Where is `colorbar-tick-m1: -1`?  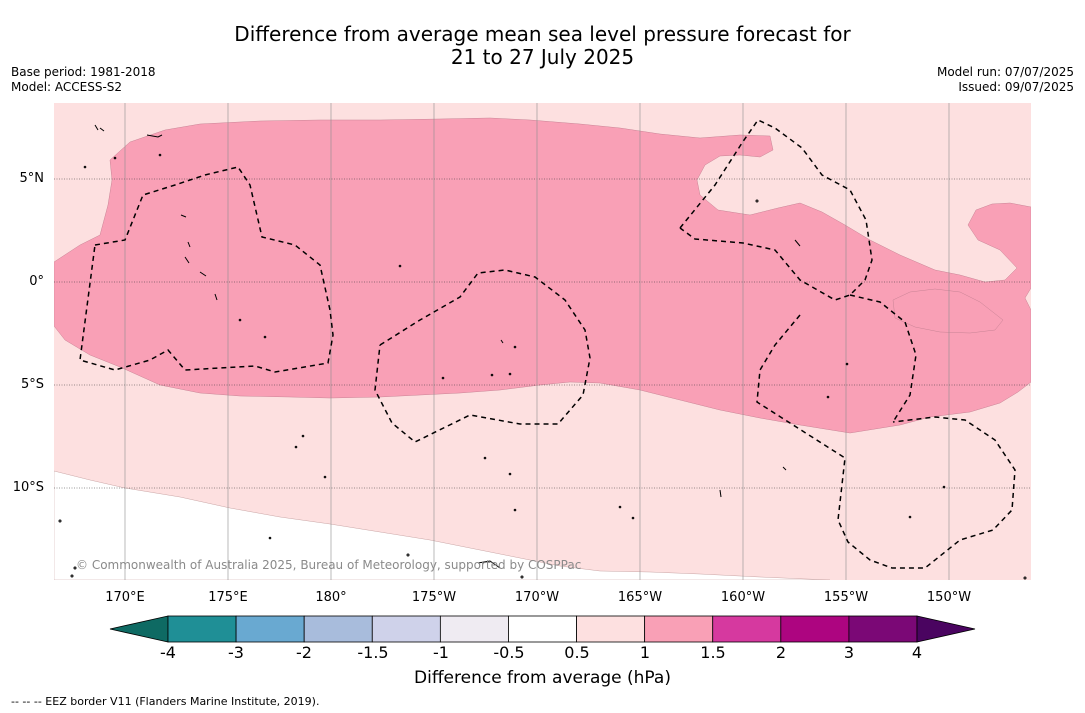 colorbar-tick-m1: -1 is located at coordinates (441, 652).